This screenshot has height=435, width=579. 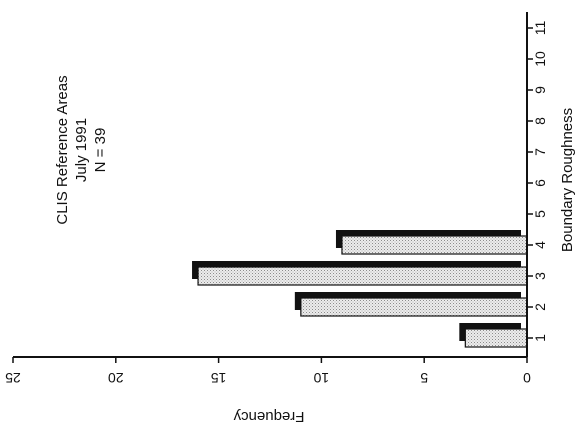 What do you see at coordinates (321, 378) in the screenshot?
I see `frequency-tick-label-10: 10` at bounding box center [321, 378].